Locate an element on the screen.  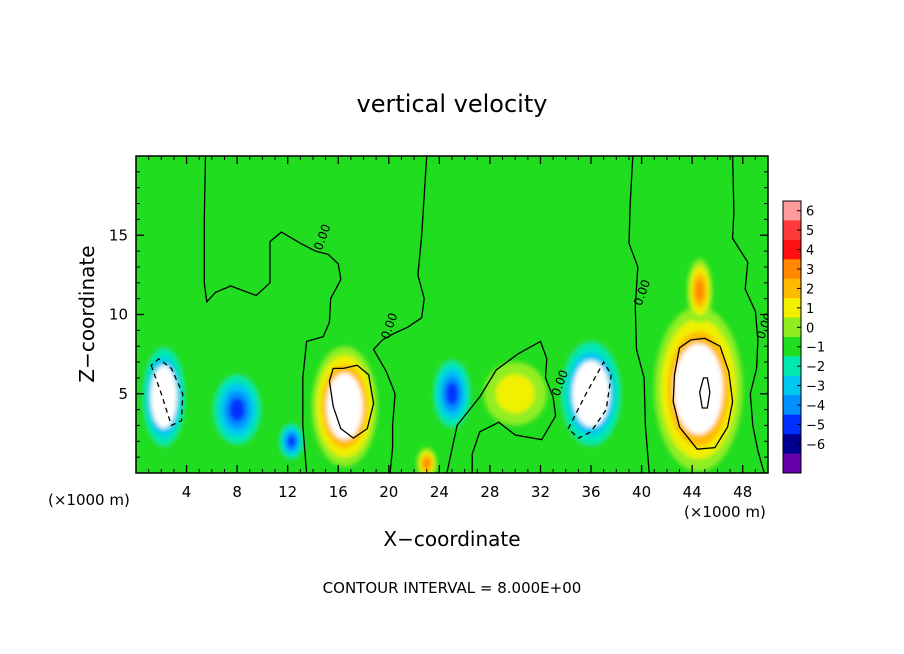
colorbar-label: 6 is located at coordinates (810, 212).